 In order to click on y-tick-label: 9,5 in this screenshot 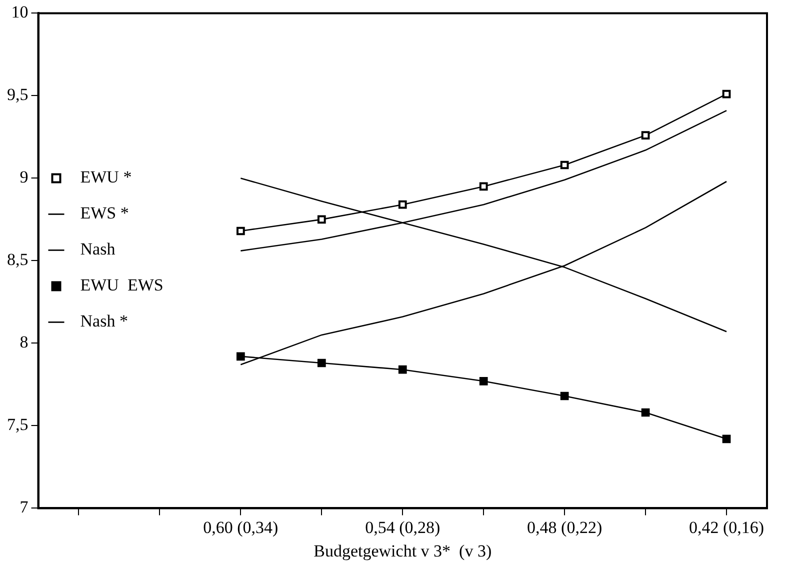, I will do `click(17, 94)`.